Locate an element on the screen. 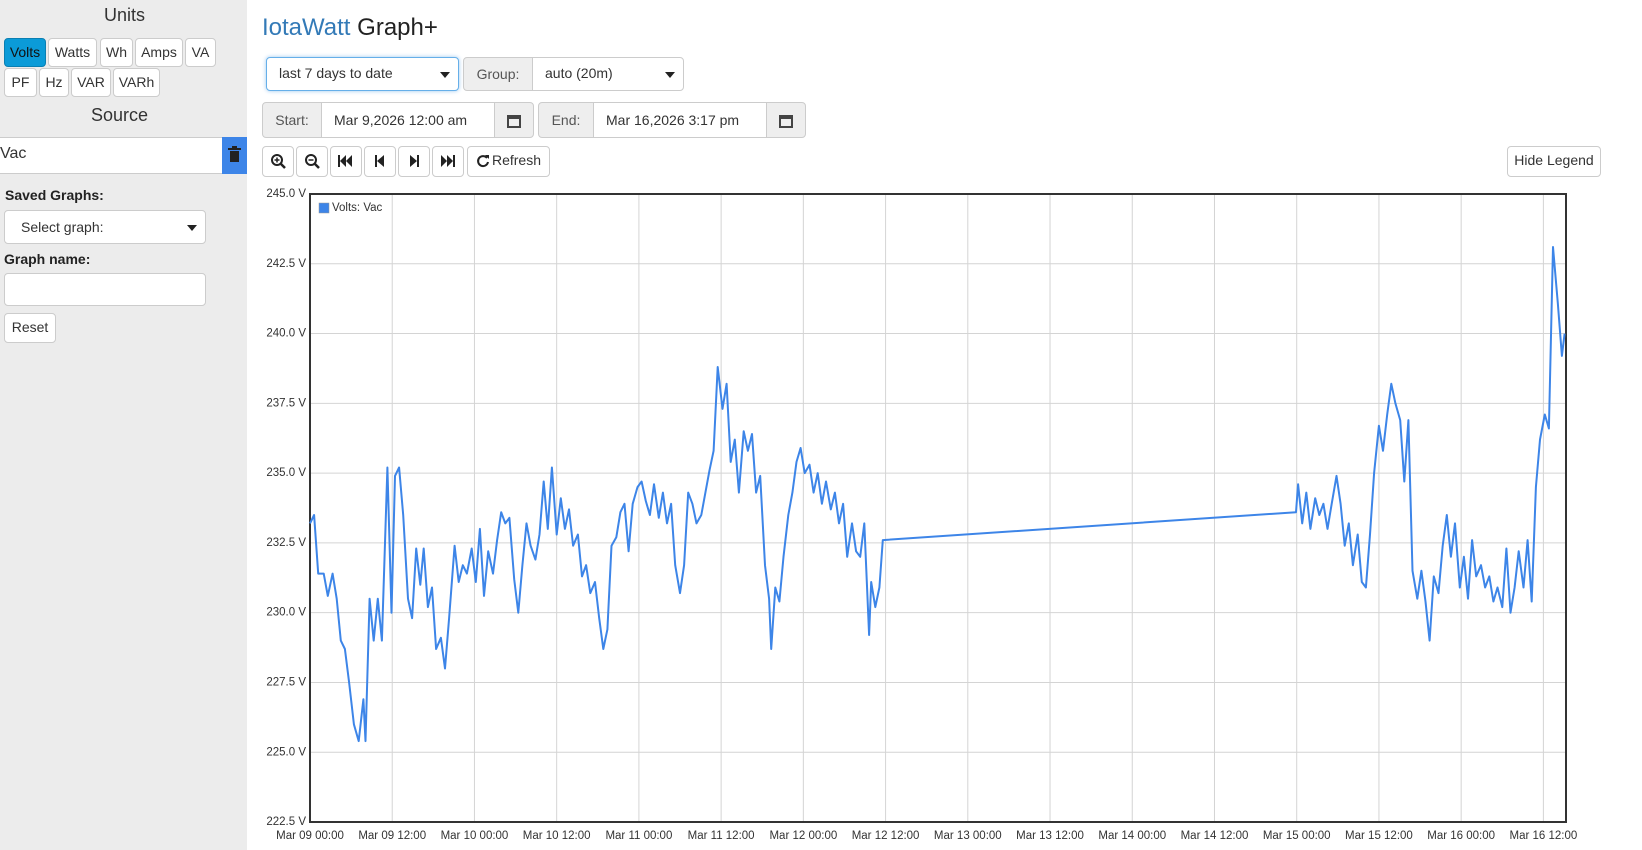  go-first is located at coordinates (346, 161).